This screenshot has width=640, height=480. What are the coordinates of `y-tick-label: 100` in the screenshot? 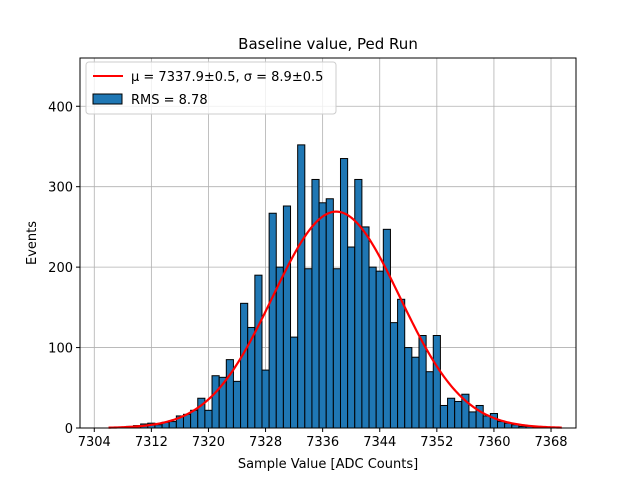 It's located at (60, 349).